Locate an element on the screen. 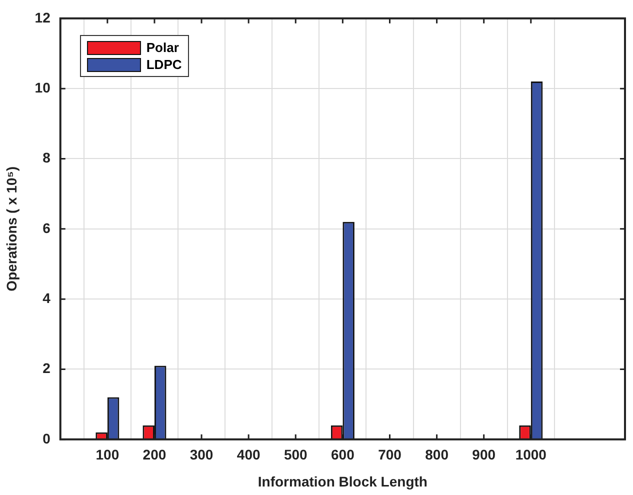  x-tick-label: 300 is located at coordinates (202, 454).